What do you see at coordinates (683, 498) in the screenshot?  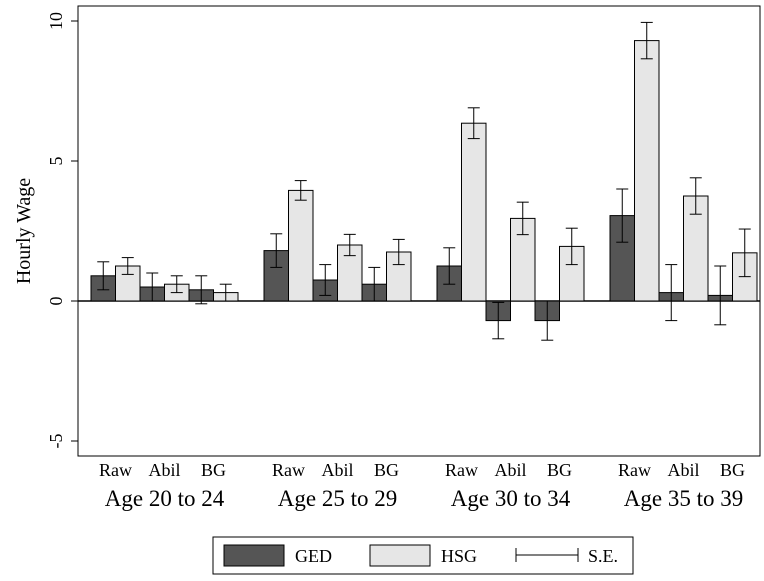 I see `x-group-label: Age 35 to 39` at bounding box center [683, 498].